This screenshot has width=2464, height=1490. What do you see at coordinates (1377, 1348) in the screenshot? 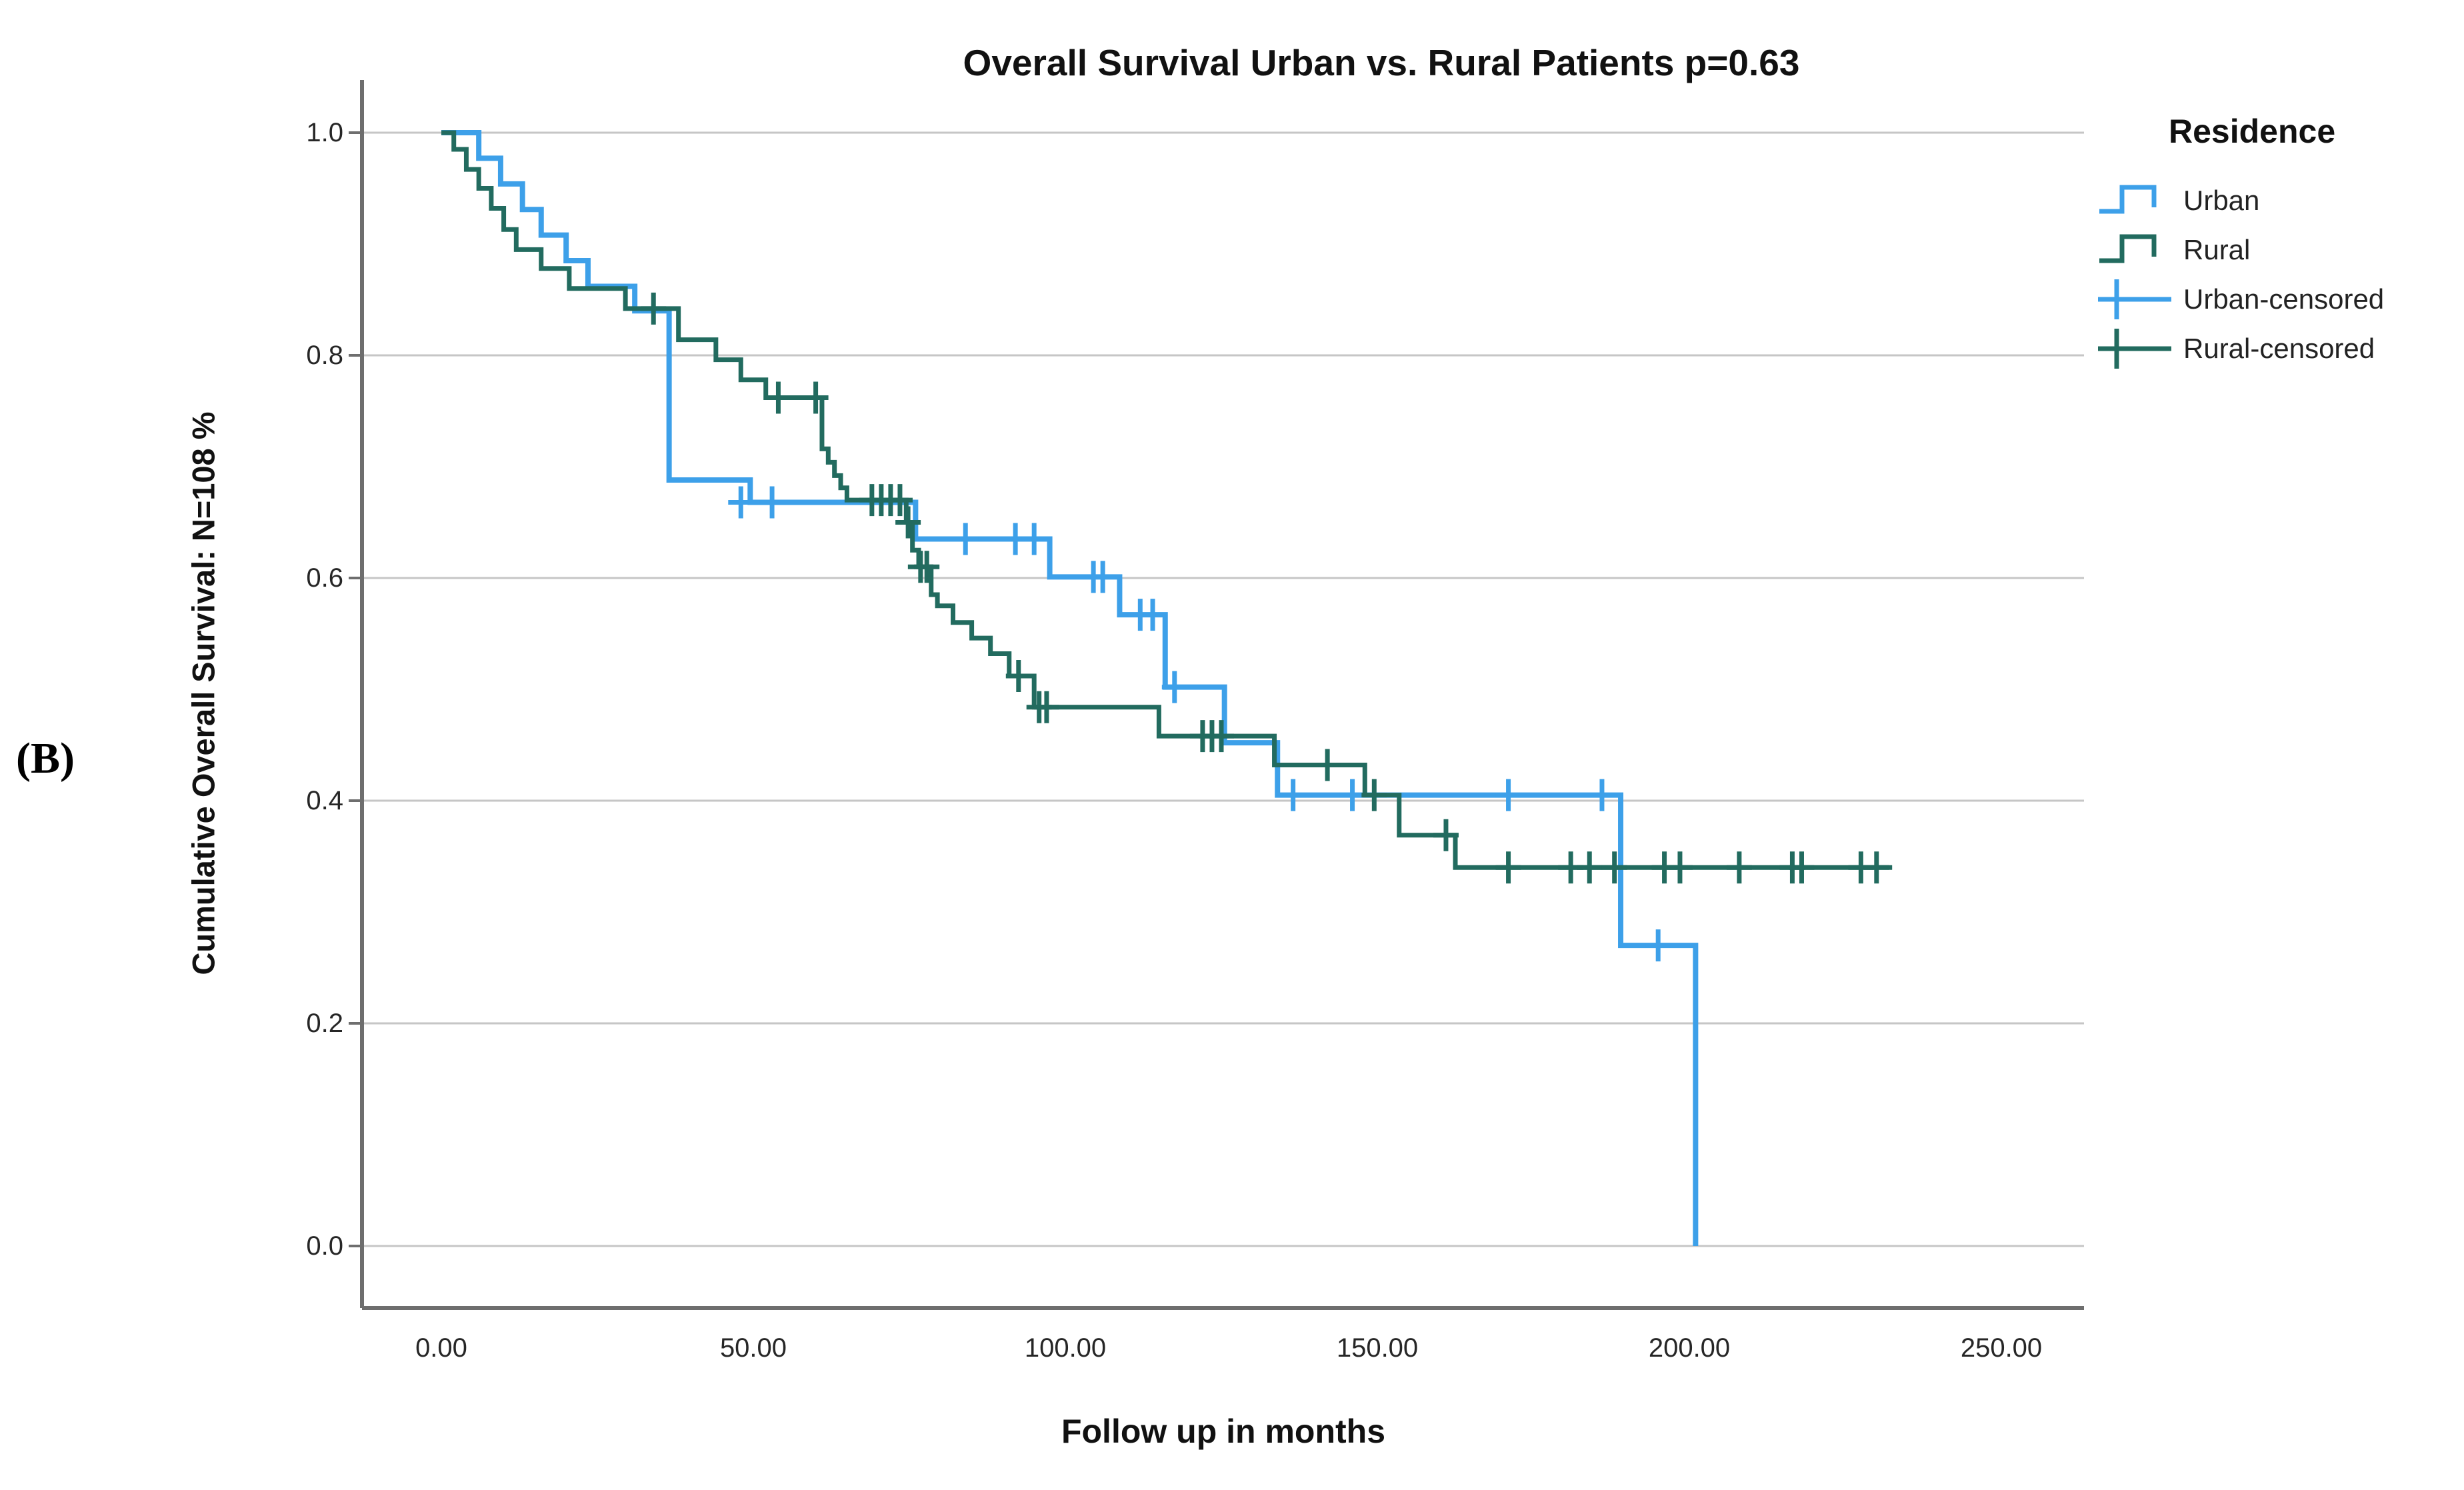
I see `x-tick-label: 150.00` at bounding box center [1377, 1348].